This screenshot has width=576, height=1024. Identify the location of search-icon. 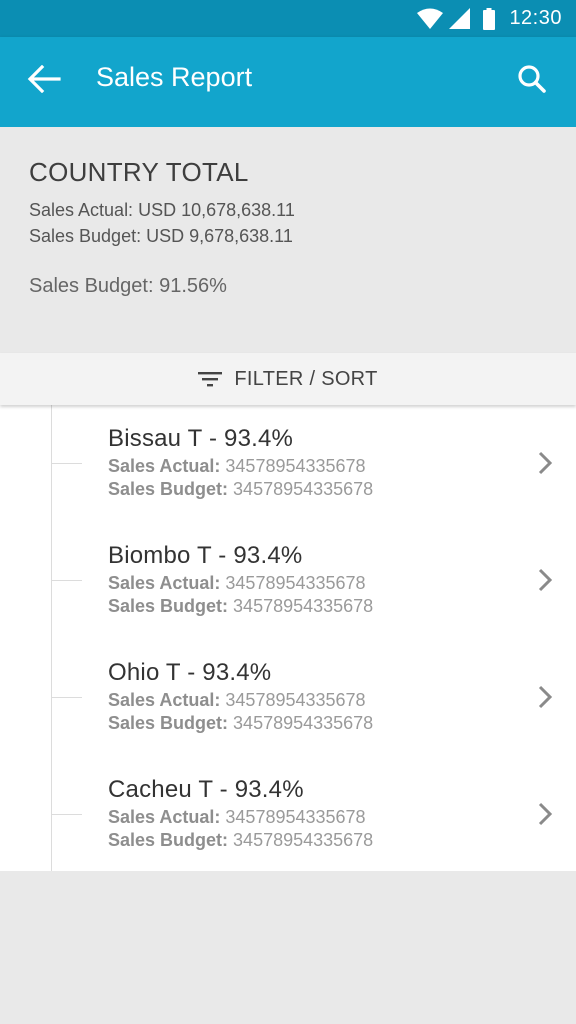
(532, 81).